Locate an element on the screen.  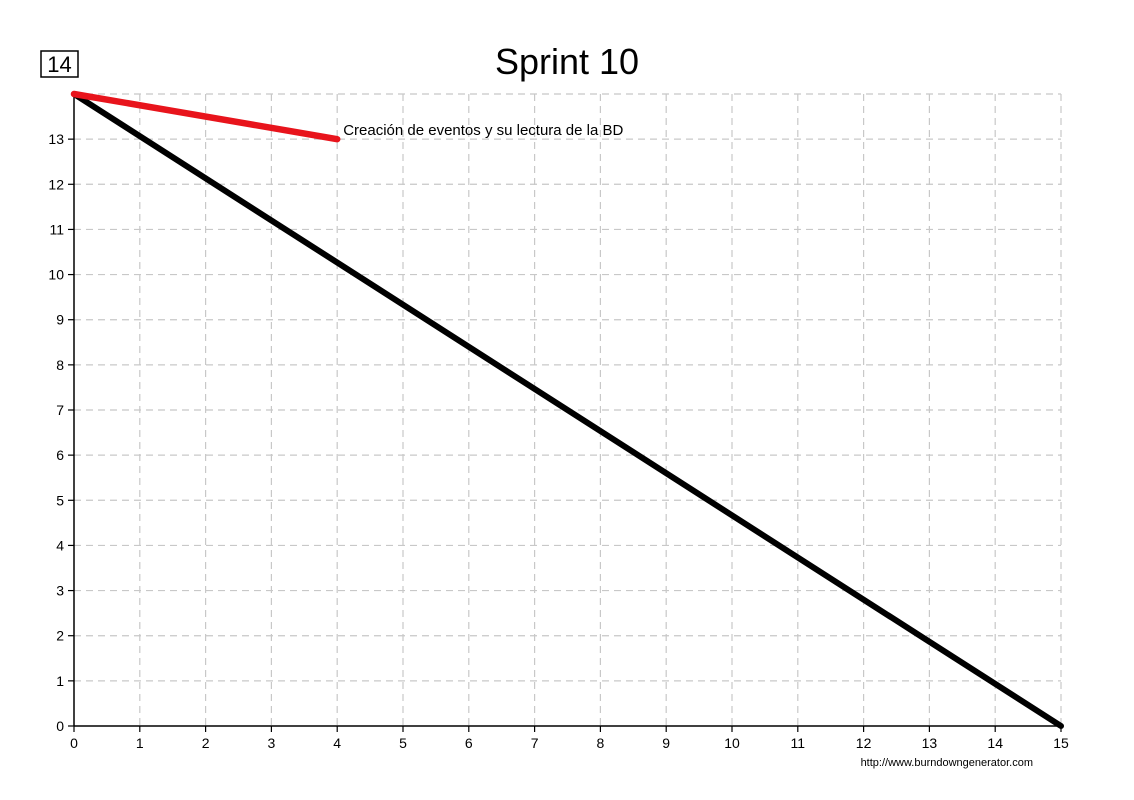
y-tick-label: 1 is located at coordinates (60, 681).